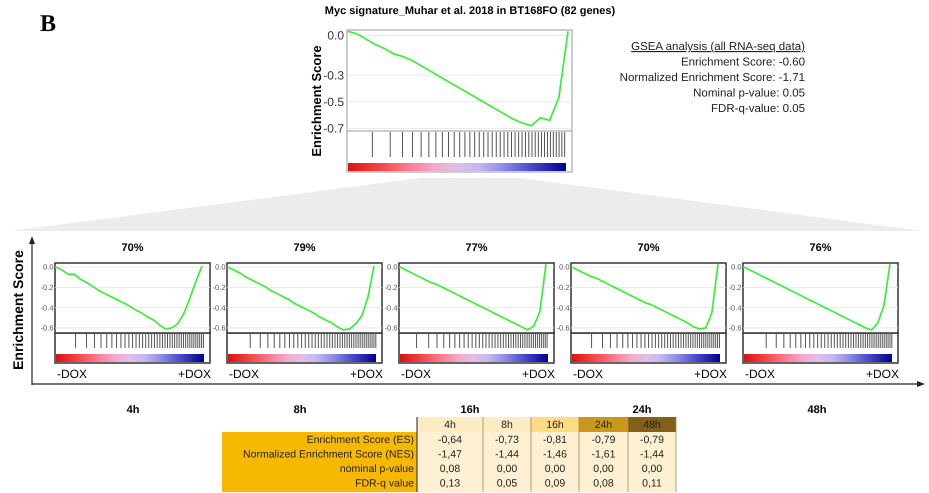  I want to click on text: 0,05, so click(507, 484).